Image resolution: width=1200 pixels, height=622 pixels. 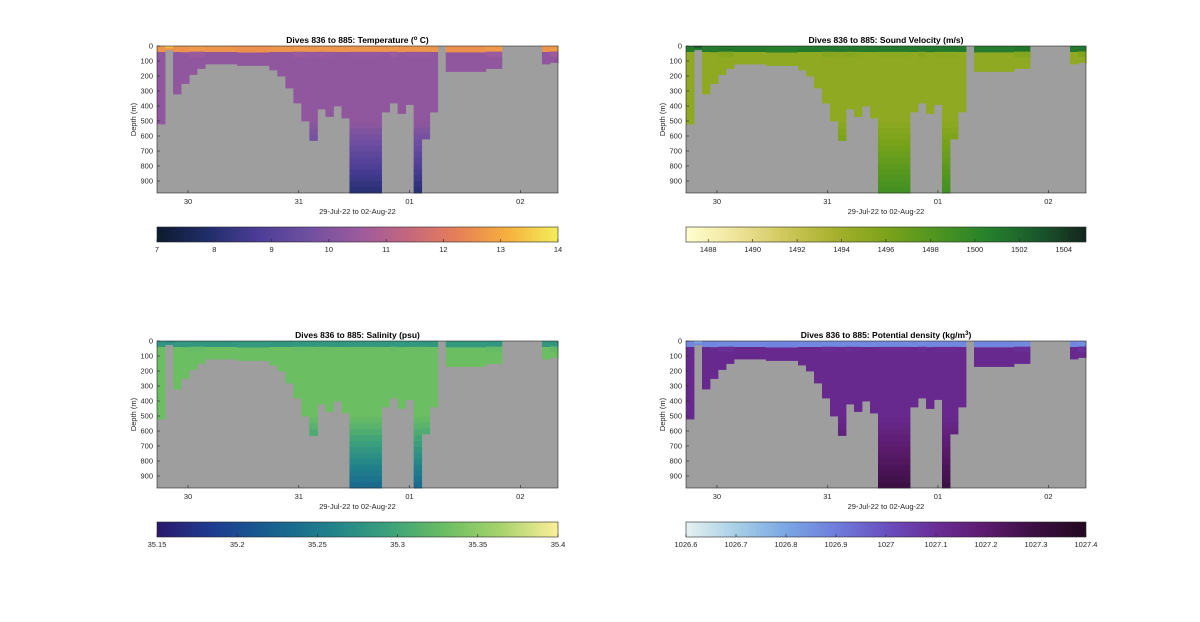 What do you see at coordinates (752, 249) in the screenshot?
I see `colorbar-tick-label: 1490` at bounding box center [752, 249].